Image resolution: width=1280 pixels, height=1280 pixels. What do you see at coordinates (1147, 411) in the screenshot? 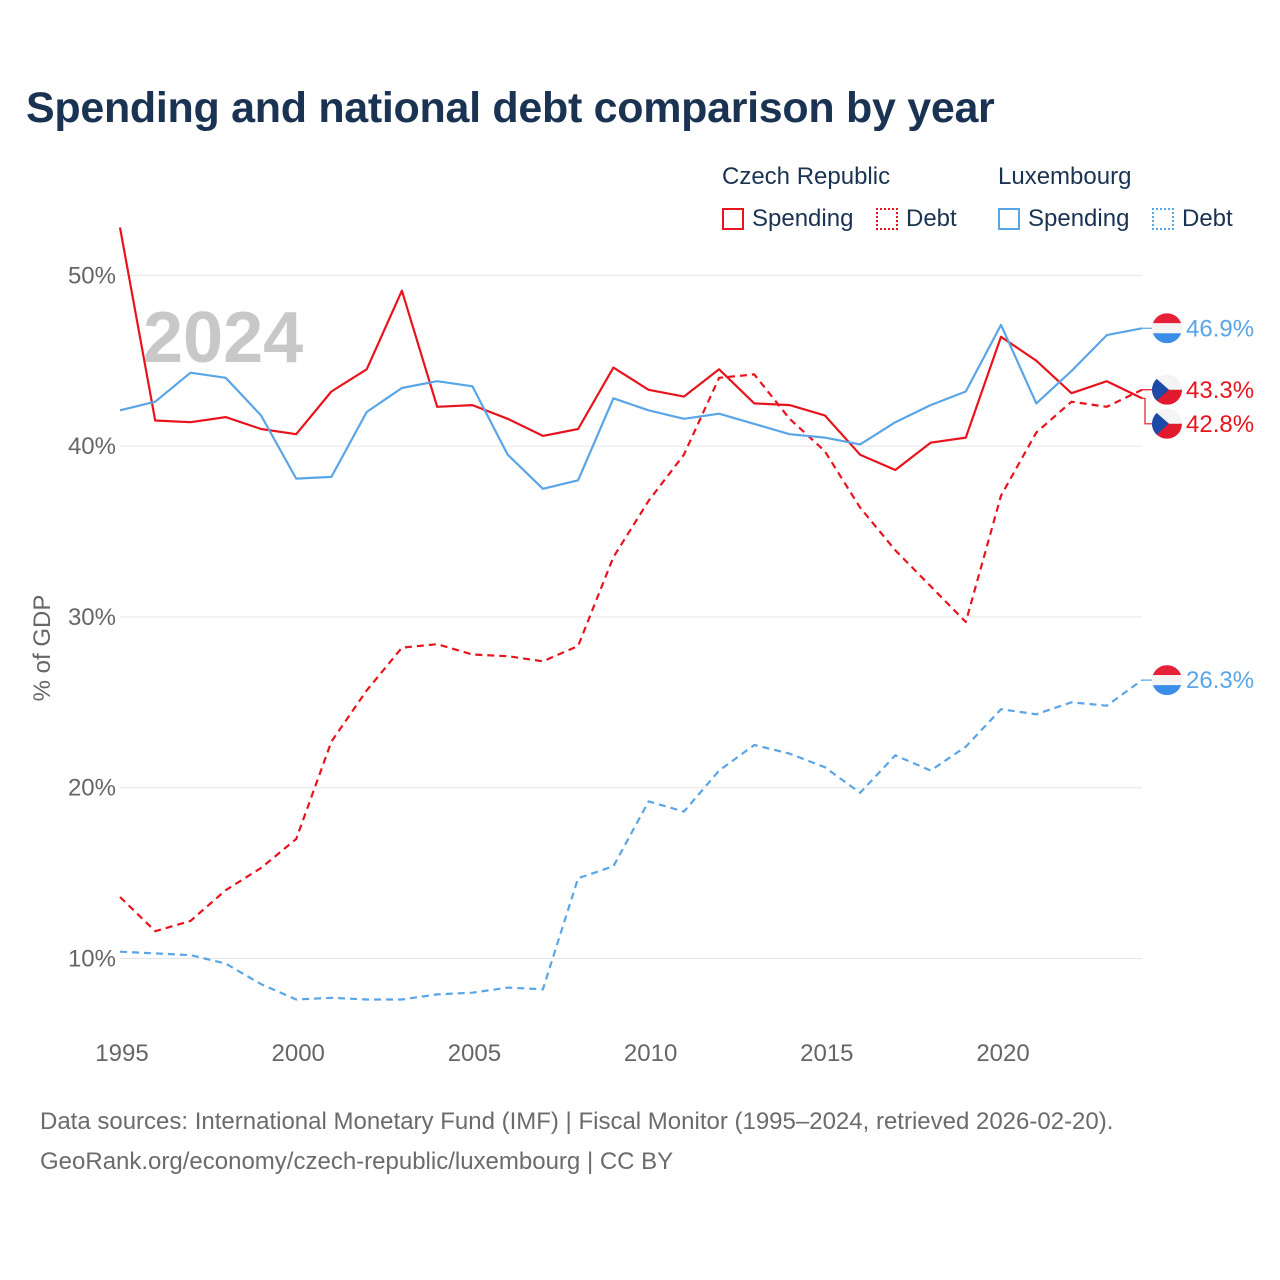
I see `label-connector` at bounding box center [1147, 411].